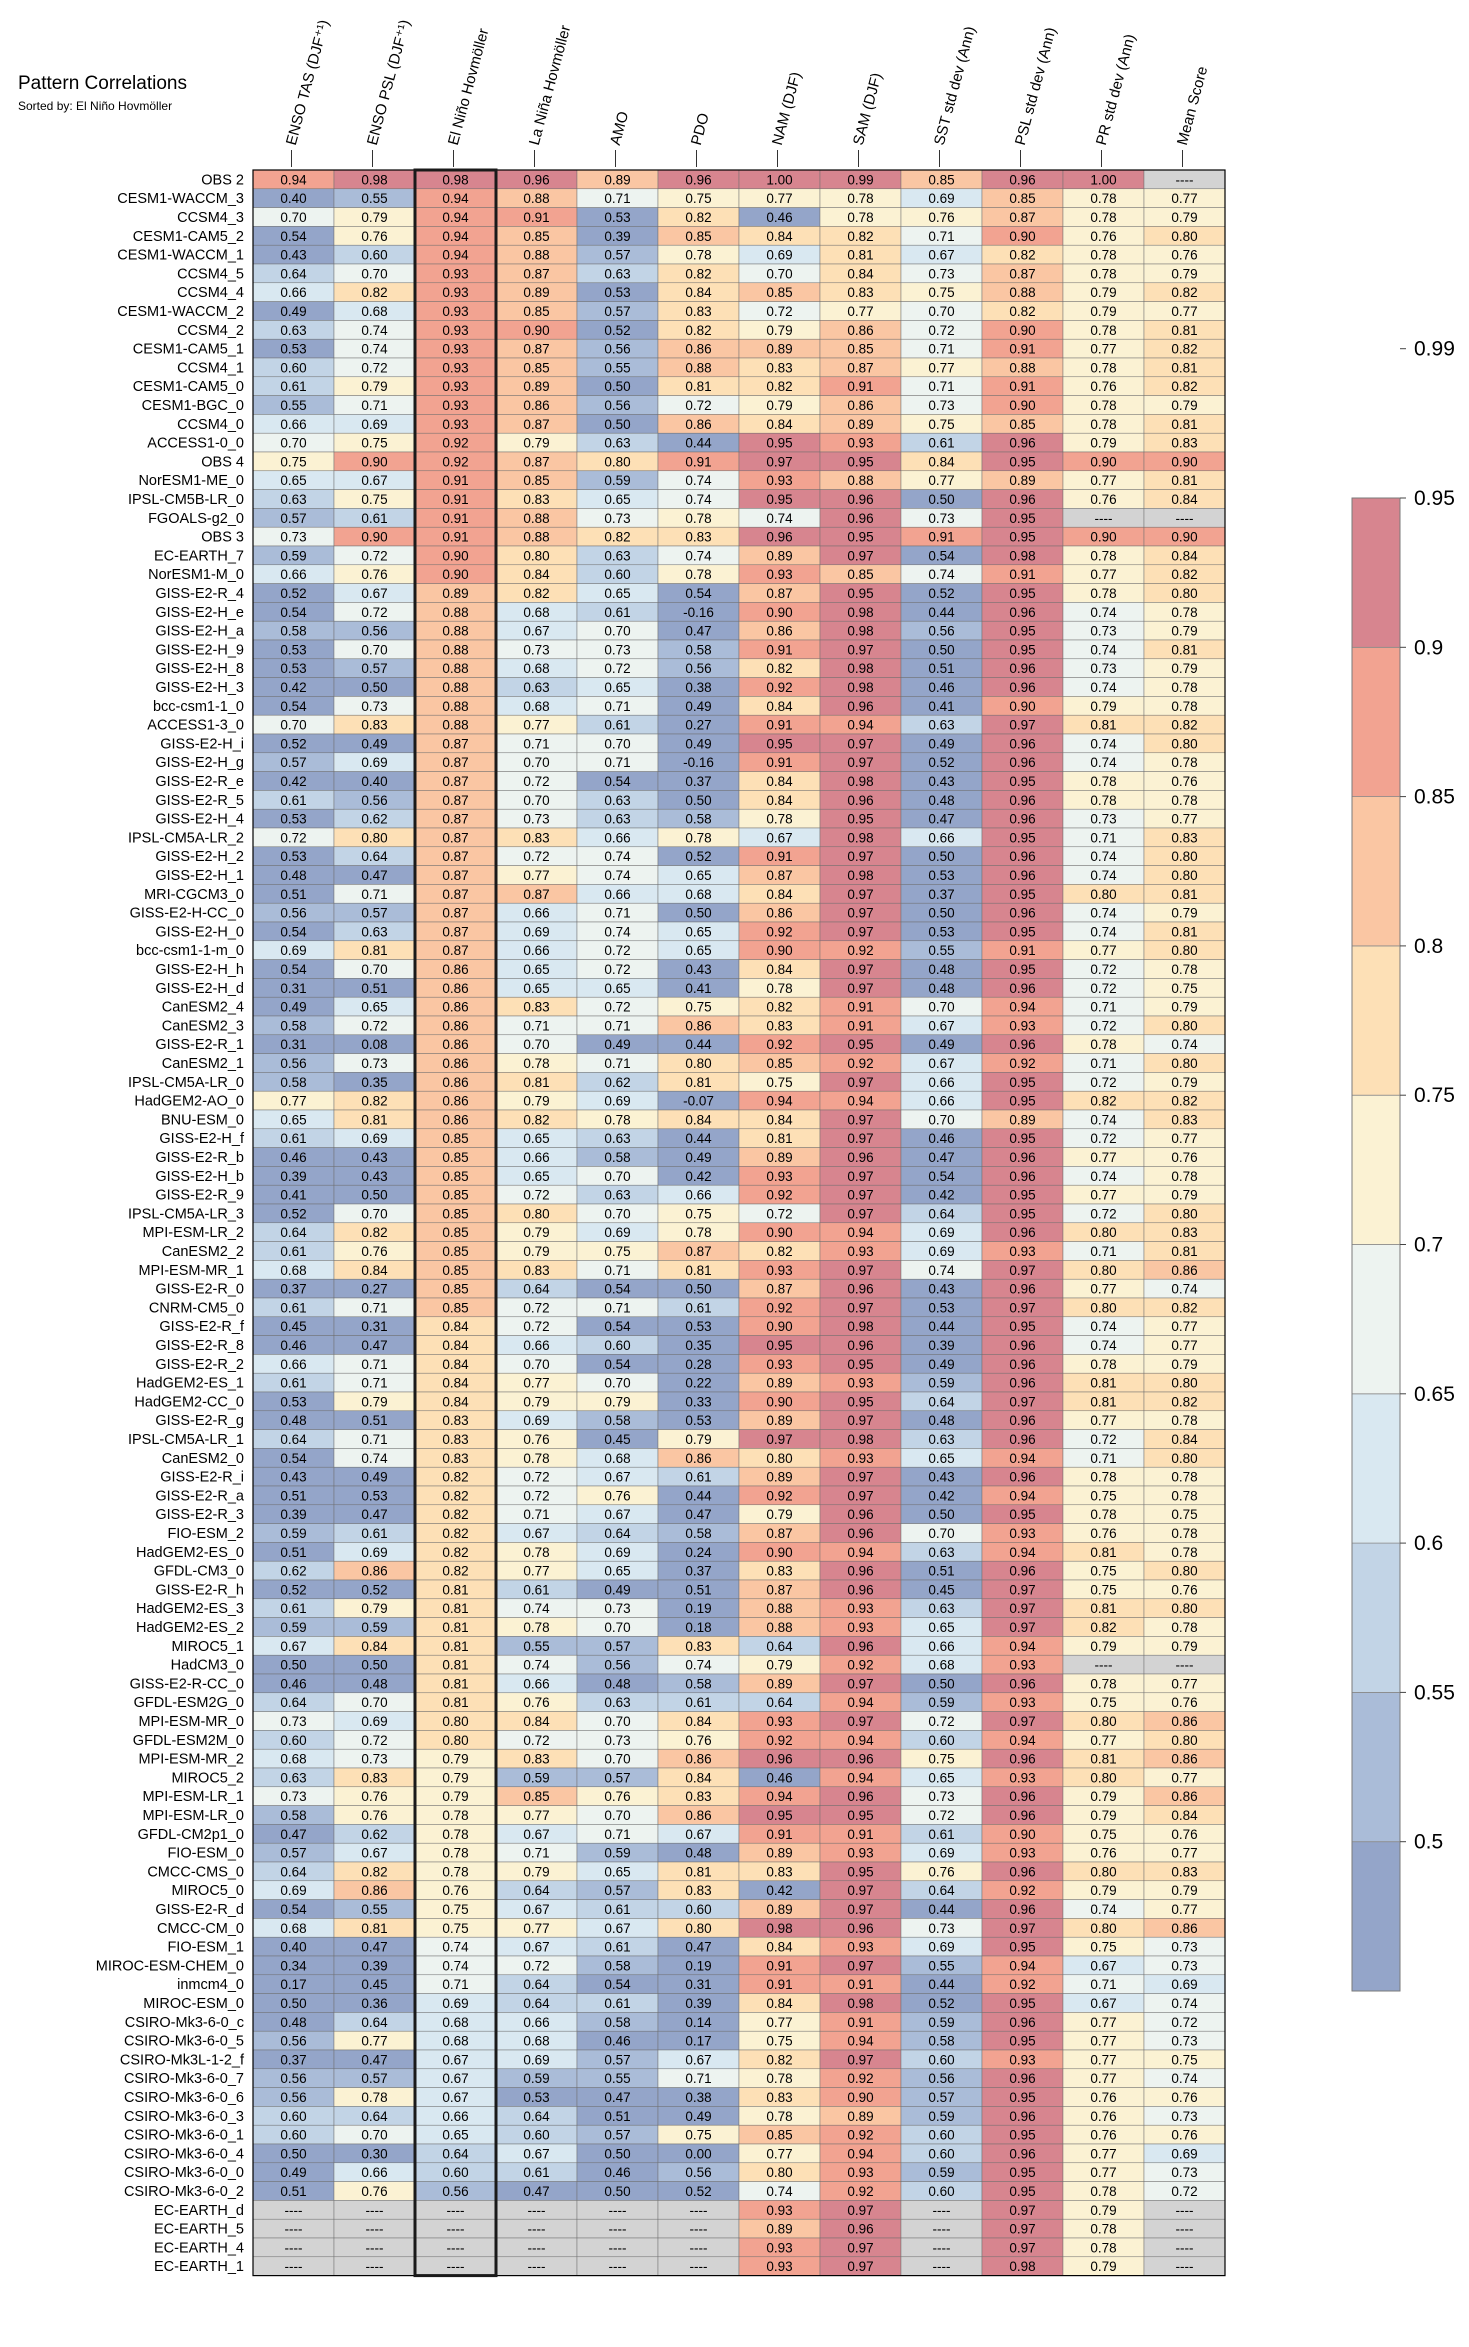  I want to click on row-label: GISS-E2-R_d, so click(199, 1910).